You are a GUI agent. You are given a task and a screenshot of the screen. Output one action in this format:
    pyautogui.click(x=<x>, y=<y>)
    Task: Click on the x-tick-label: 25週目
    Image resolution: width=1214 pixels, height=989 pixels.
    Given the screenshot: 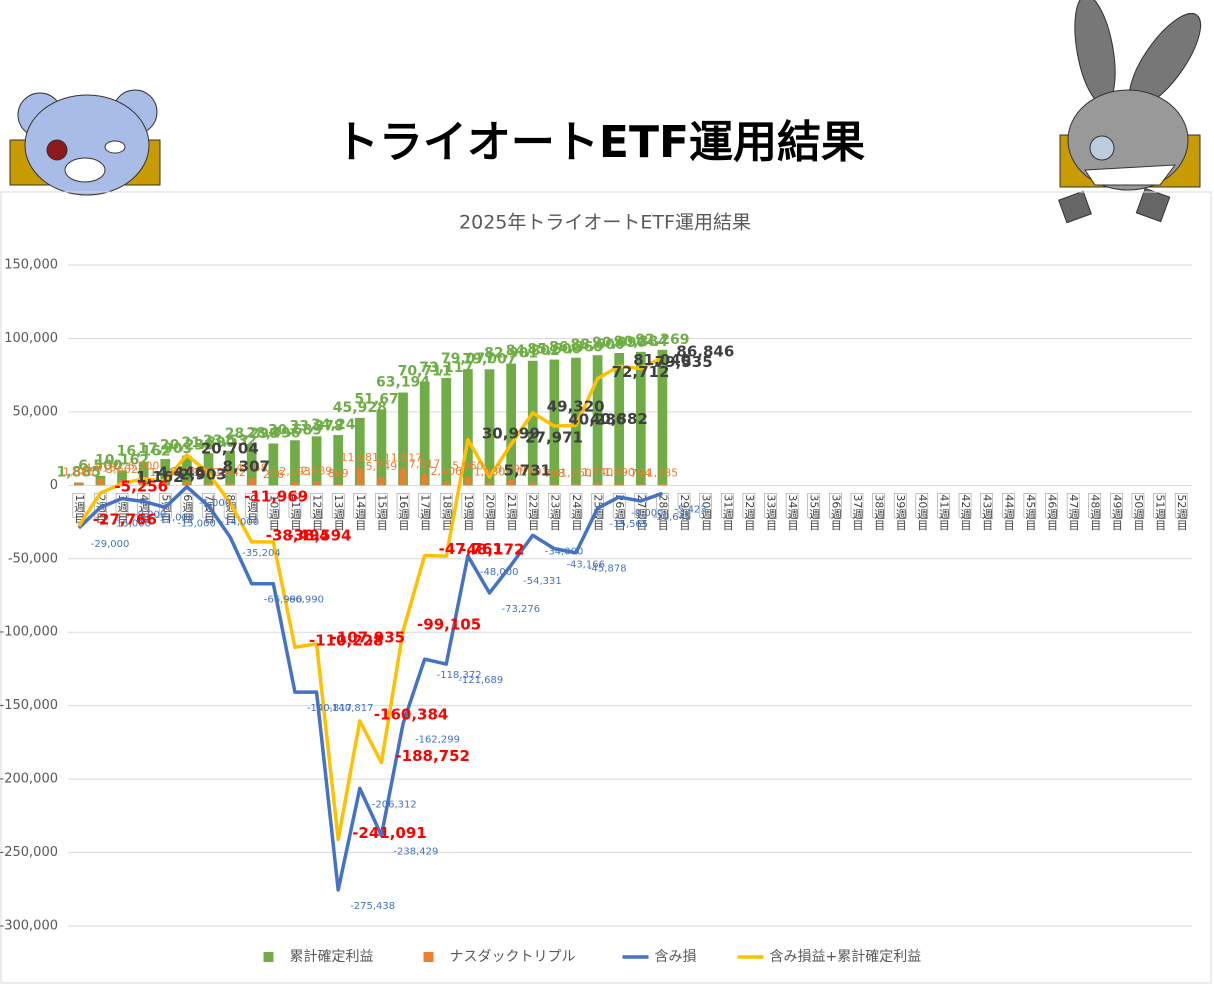 What is the action you would take?
    pyautogui.click(x=598, y=512)
    